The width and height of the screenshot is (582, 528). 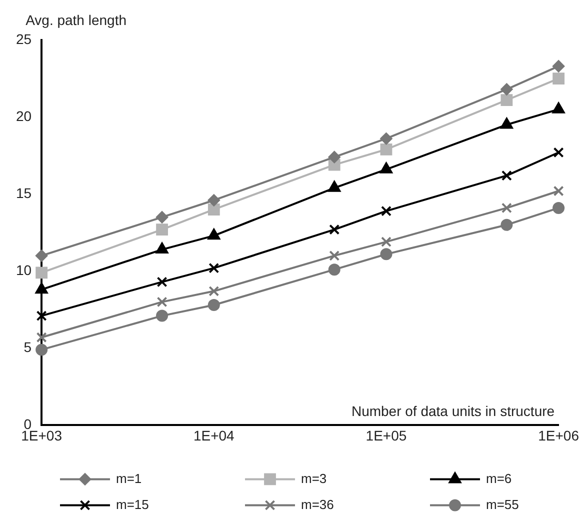 I want to click on legend-label: m=1, so click(x=129, y=478).